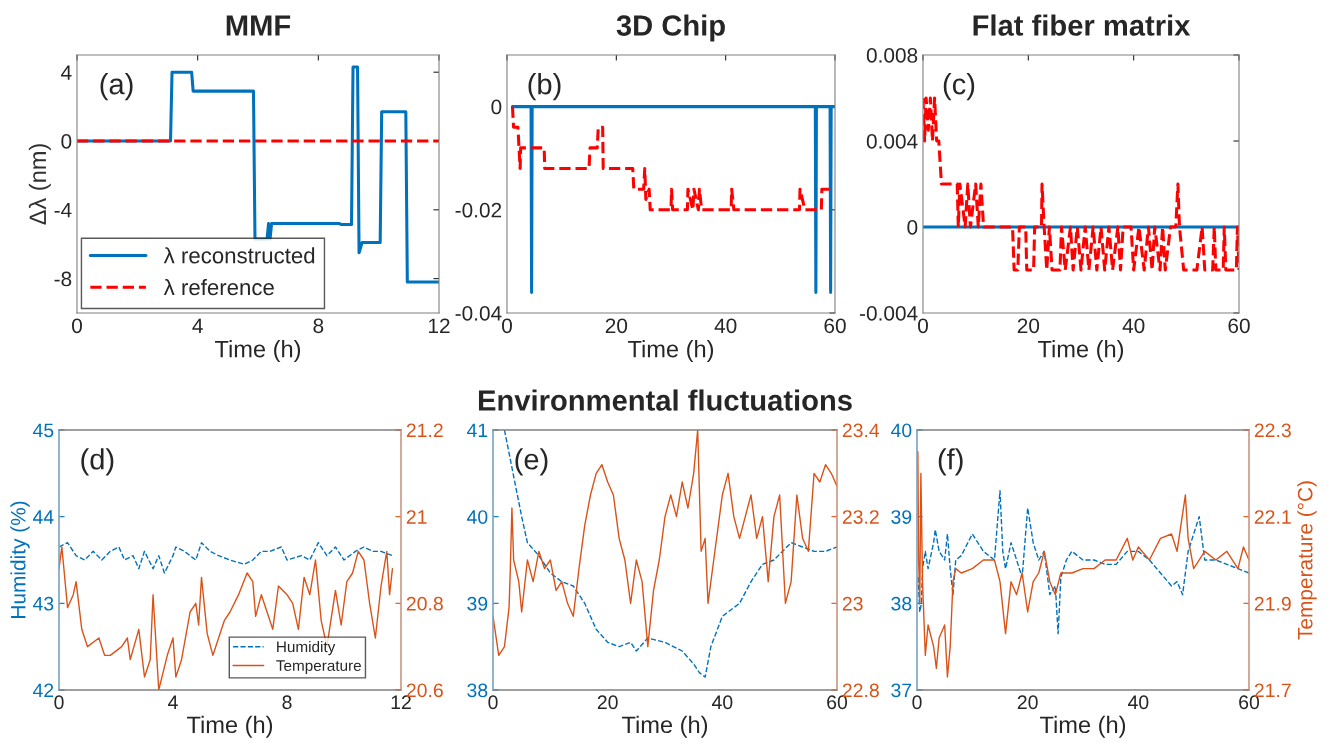  Describe the element at coordinates (1272, 690) in the screenshot. I see `y2-tick-label: 21.7` at that location.